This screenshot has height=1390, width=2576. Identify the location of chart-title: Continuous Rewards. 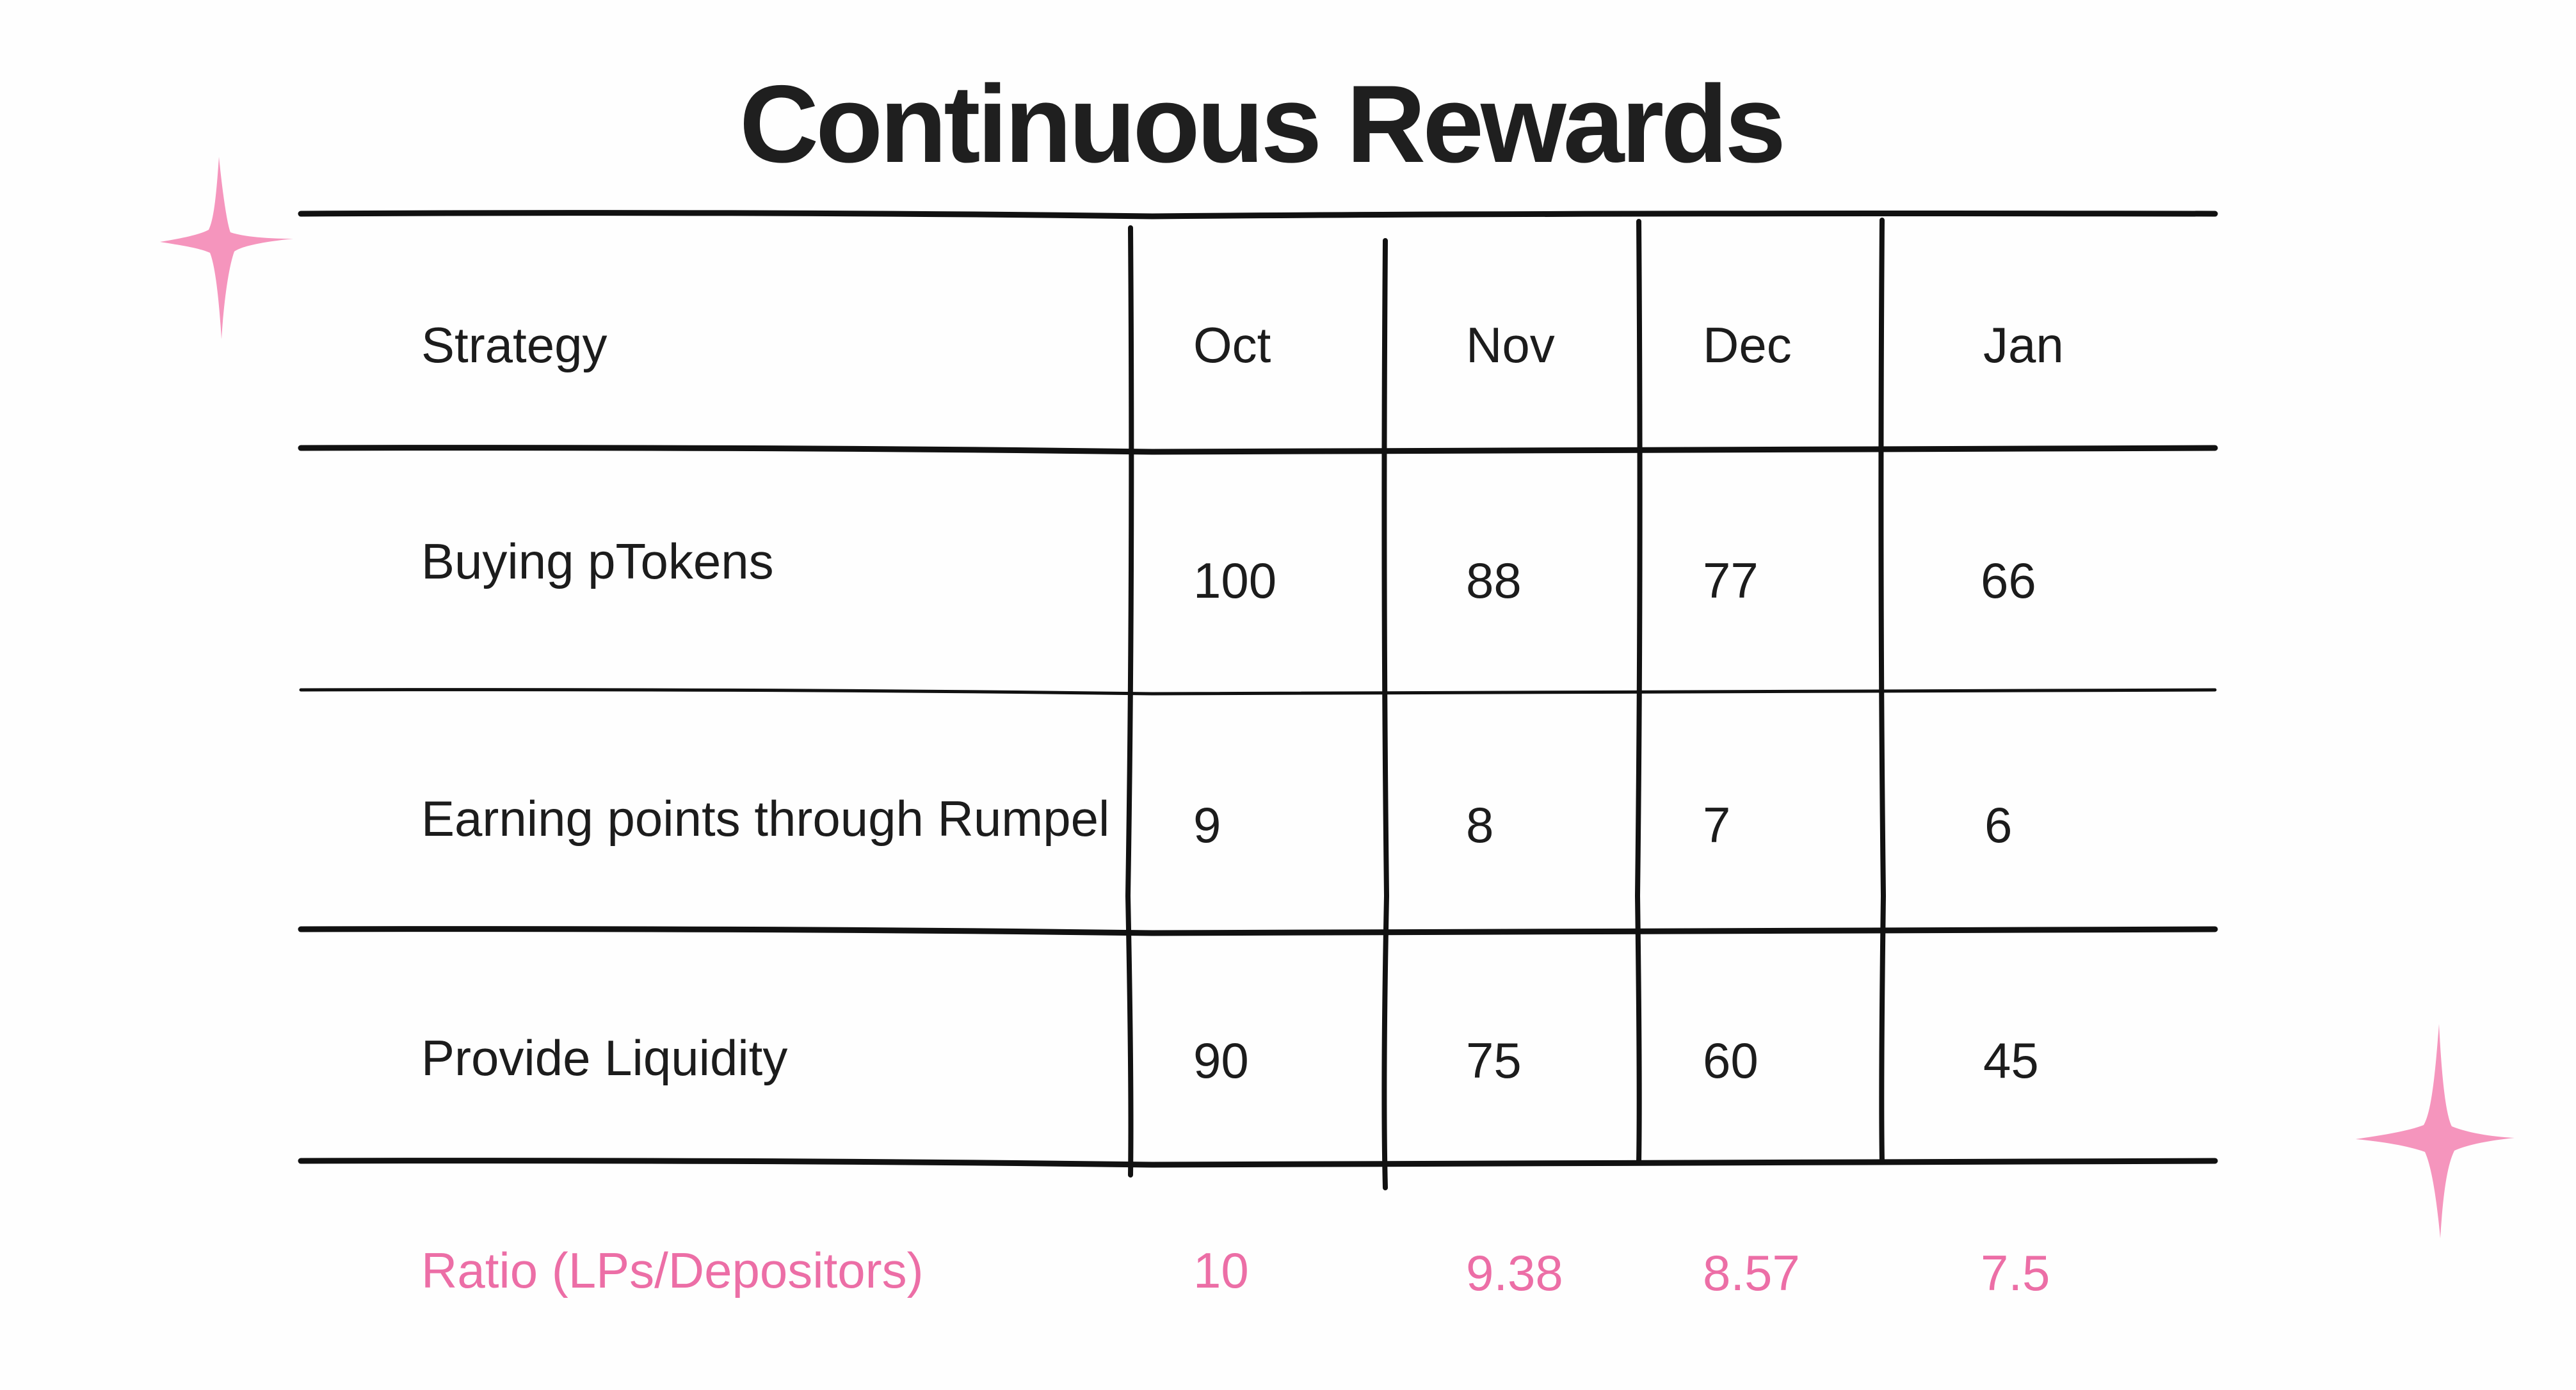
(1262, 124).